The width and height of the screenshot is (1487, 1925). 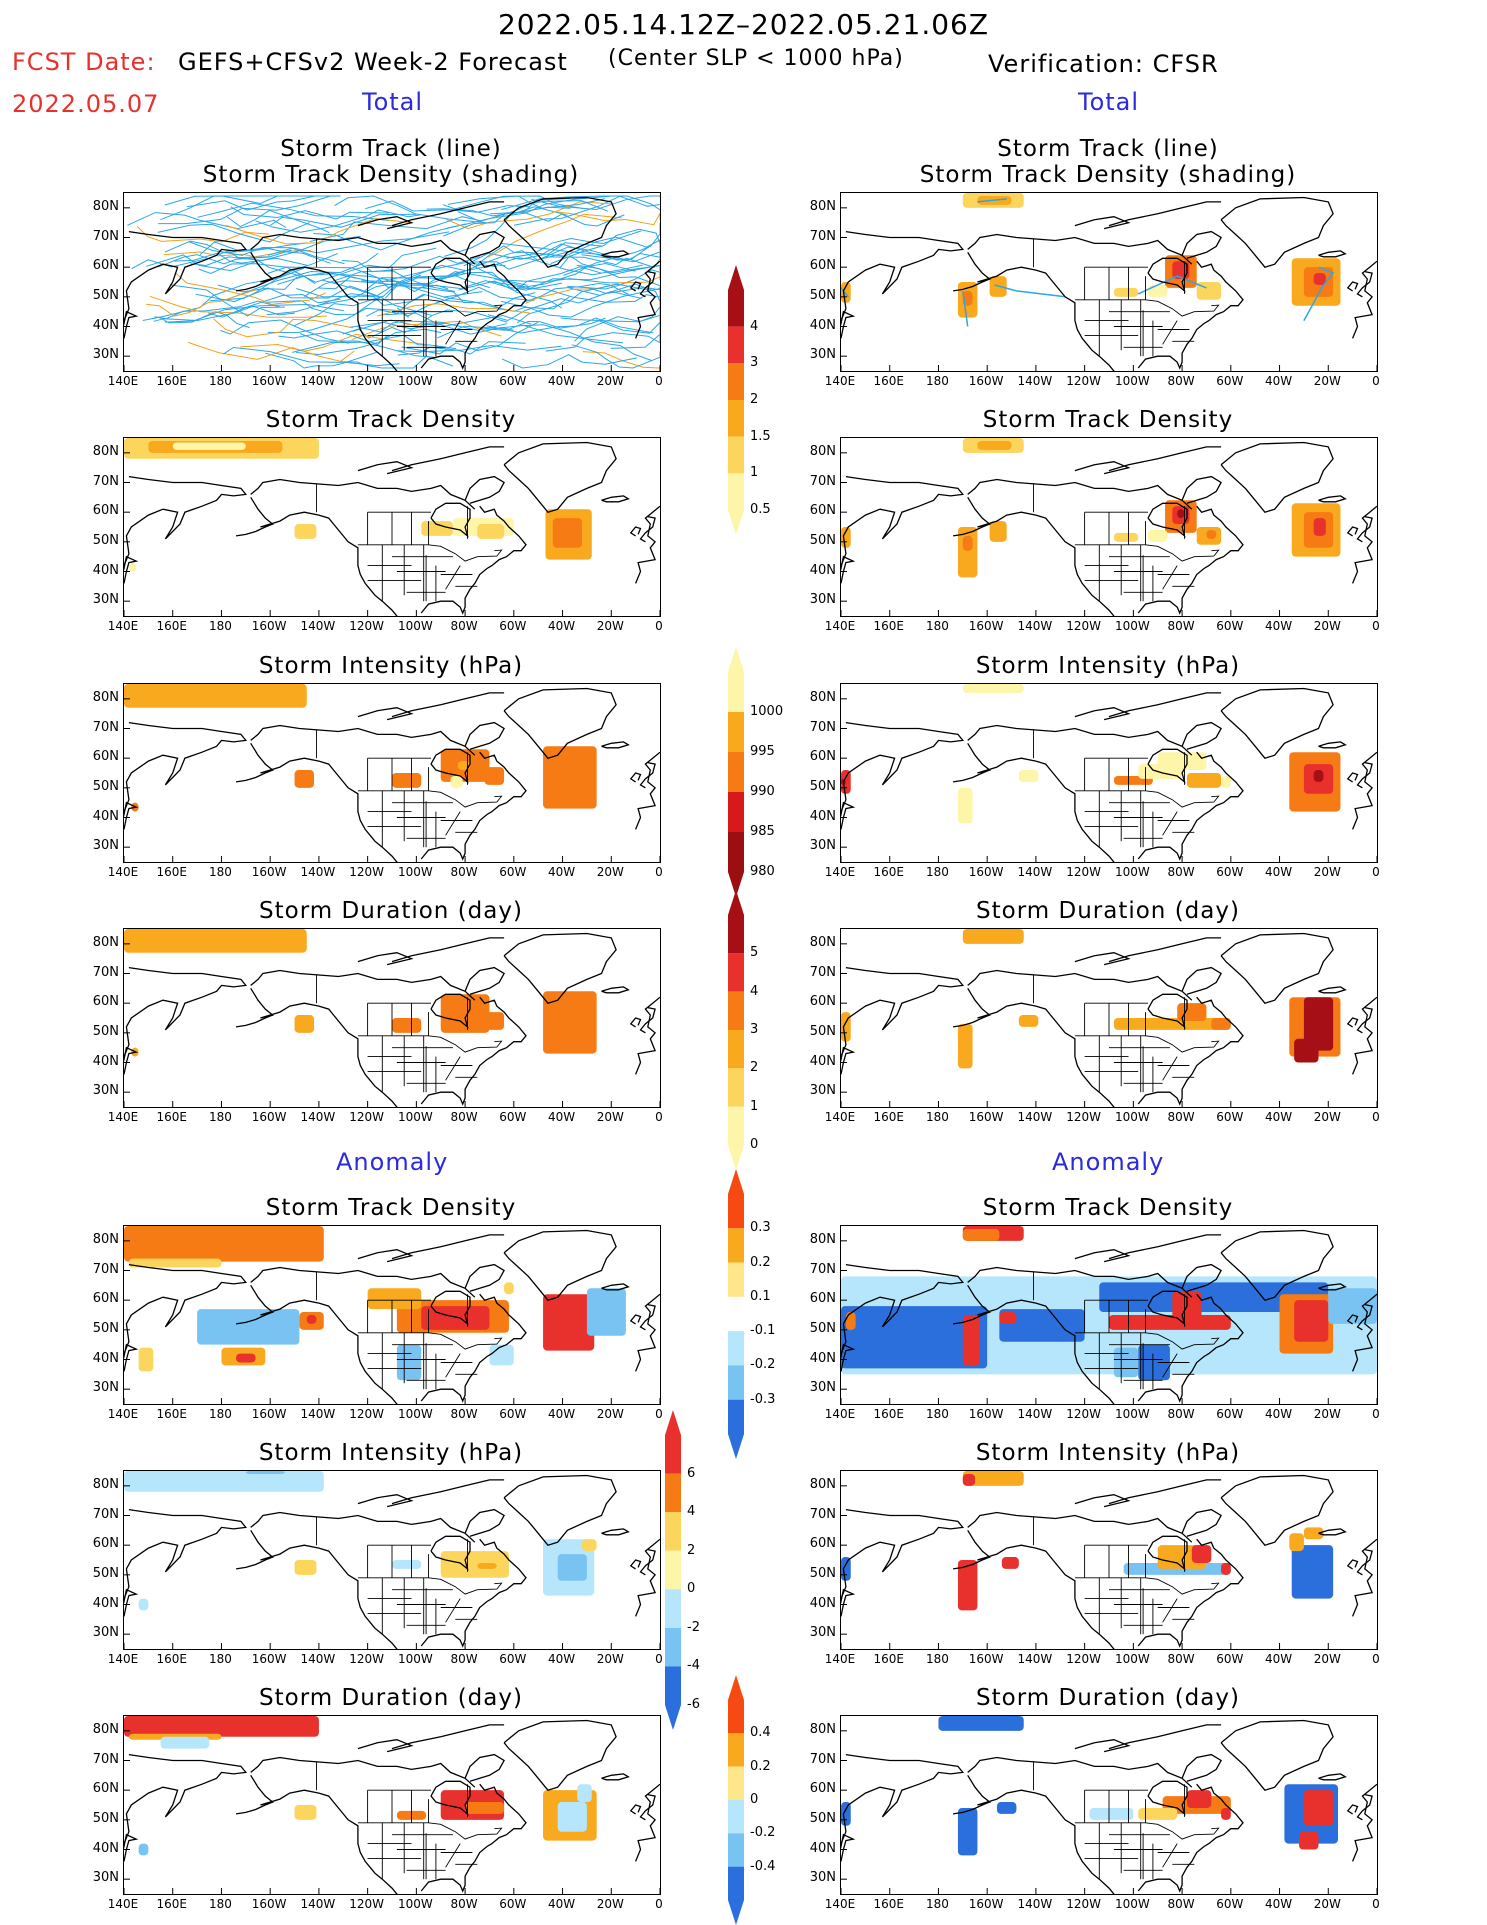 I want to click on map-svg, so click(x=1109, y=282).